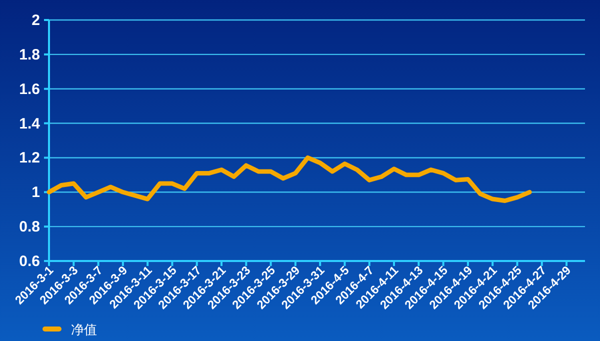 This screenshot has width=600, height=341. Describe the element at coordinates (36, 193) in the screenshot. I see `y-tick-label: 1` at that location.